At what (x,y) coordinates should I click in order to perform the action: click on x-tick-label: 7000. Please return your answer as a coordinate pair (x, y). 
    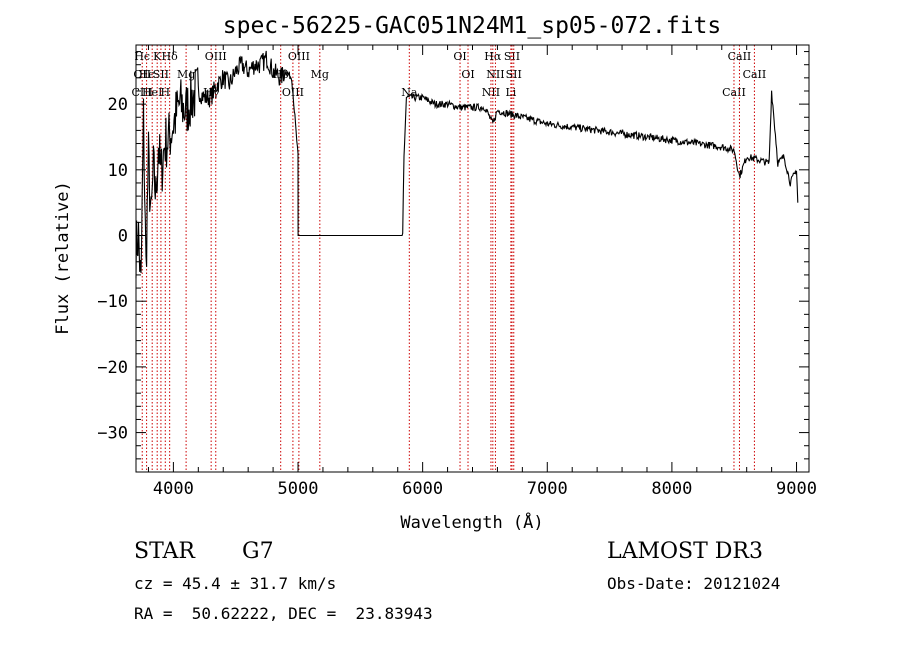
    Looking at the image, I should click on (547, 489).